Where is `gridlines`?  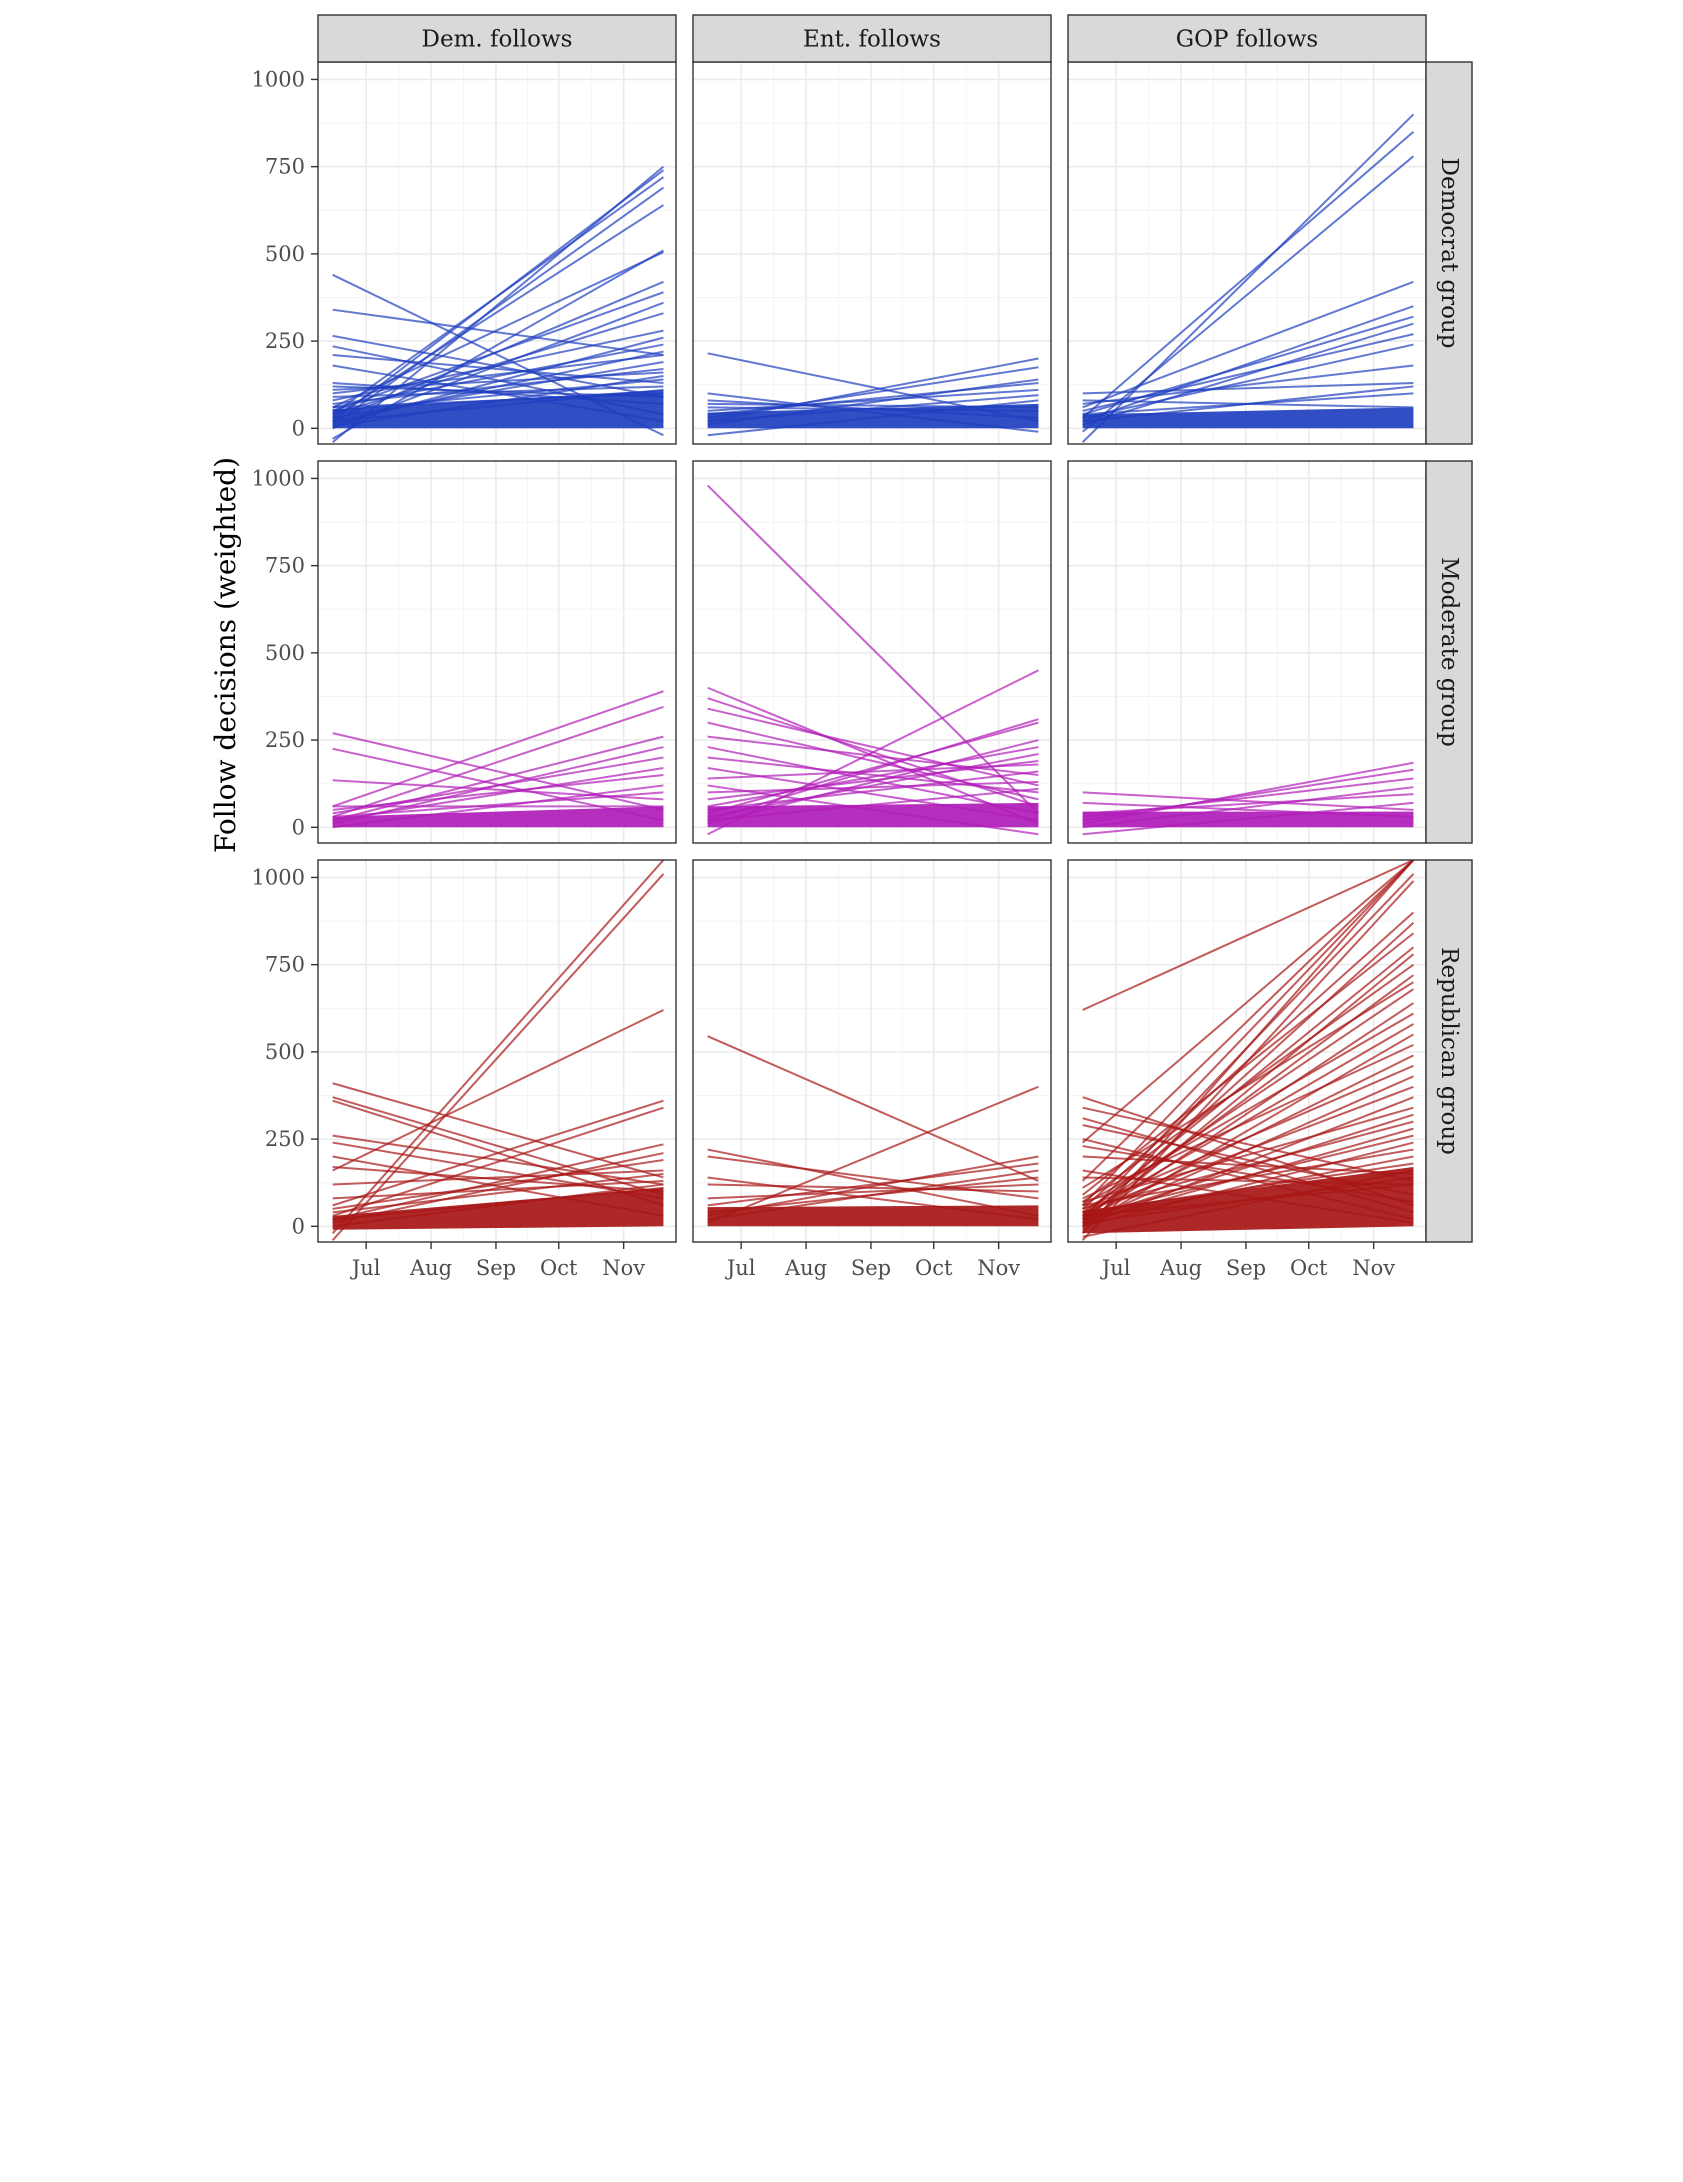 gridlines is located at coordinates (872, 1051).